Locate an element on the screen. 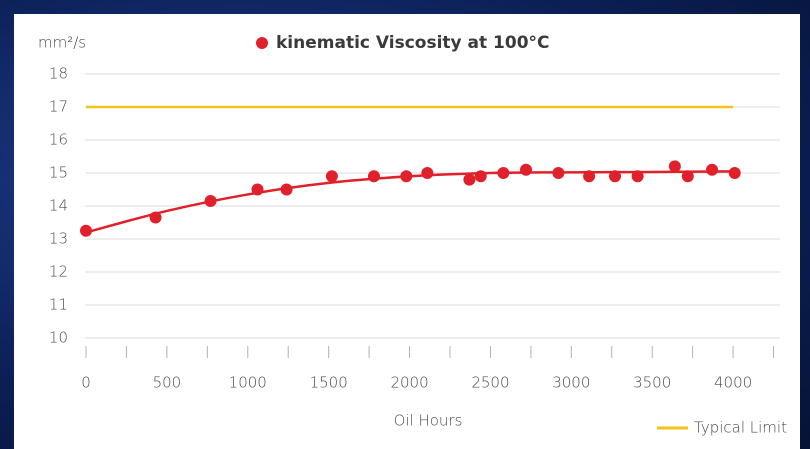 The width and height of the screenshot is (810, 449). y-tick-label: 16 is located at coordinates (58, 140).